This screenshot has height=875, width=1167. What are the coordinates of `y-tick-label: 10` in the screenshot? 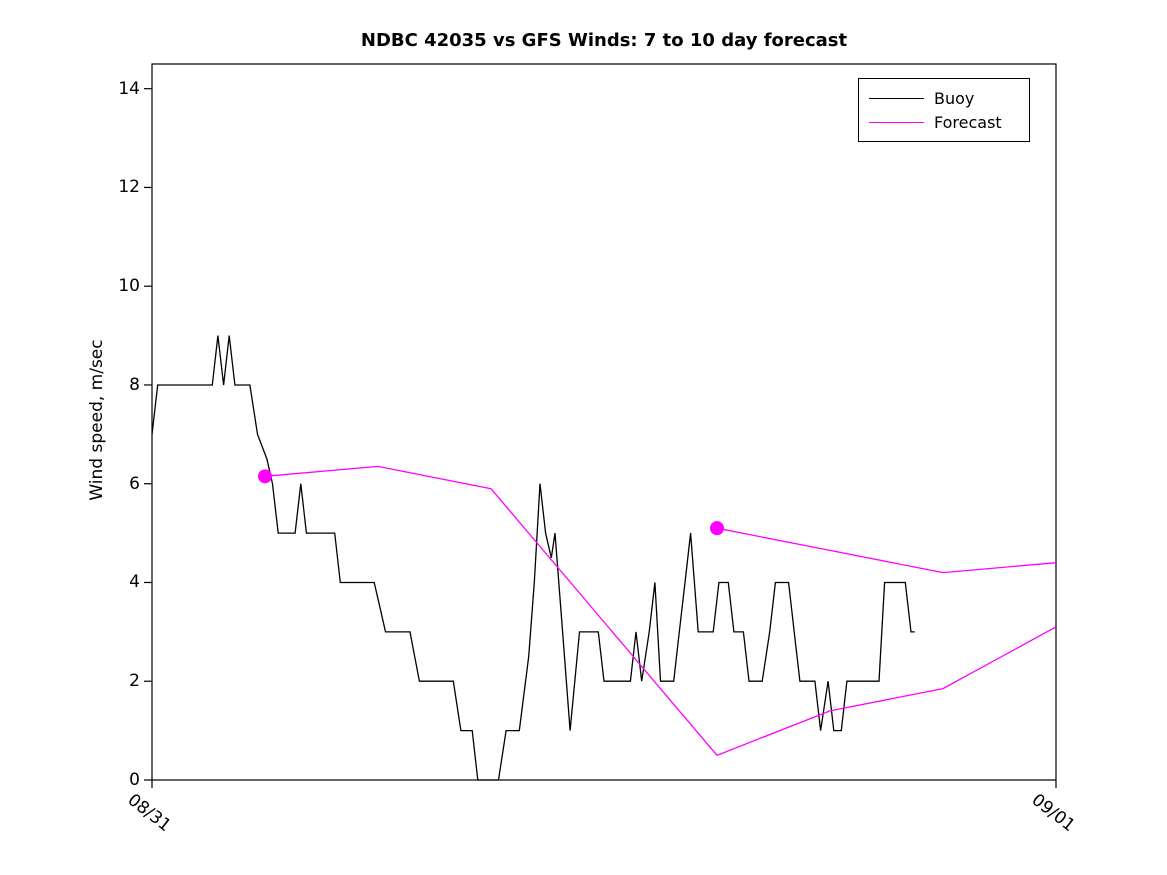 It's located at (129, 286).